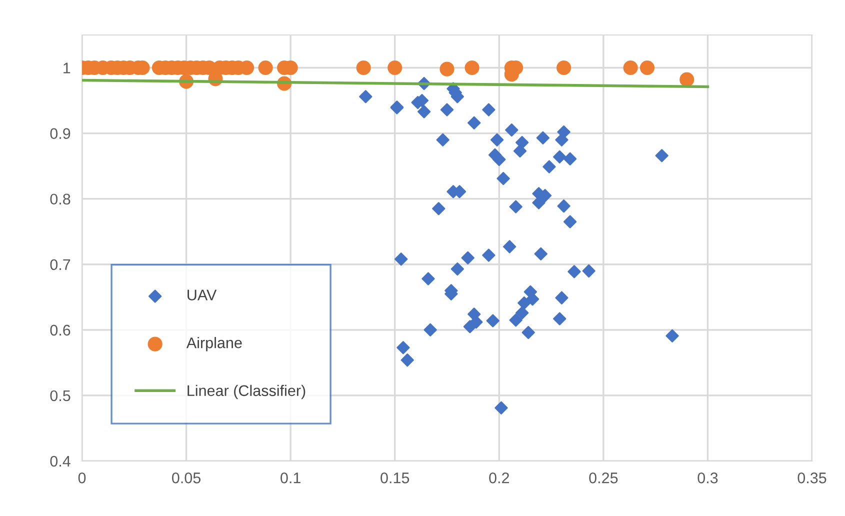  What do you see at coordinates (202, 295) in the screenshot?
I see `legend-label: UAV` at bounding box center [202, 295].